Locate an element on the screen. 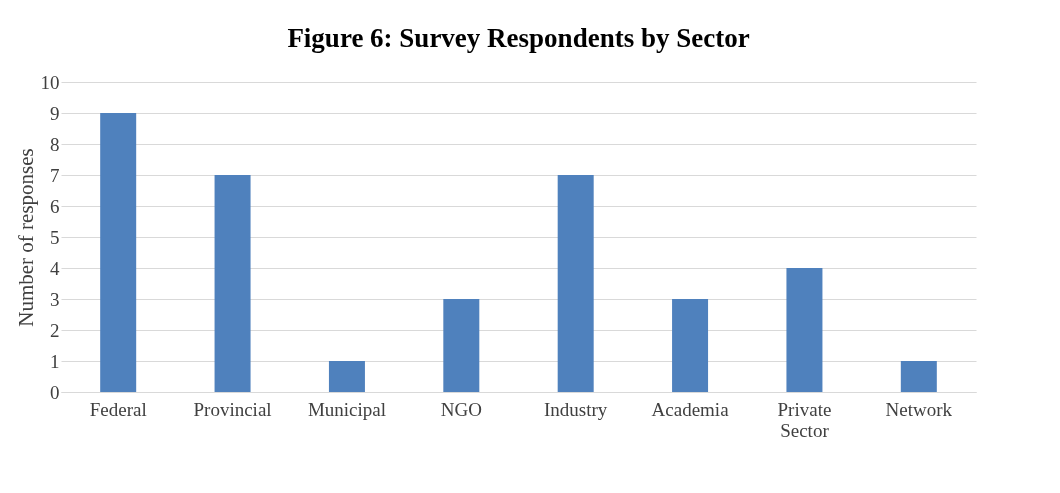 The height and width of the screenshot is (493, 1060). x-tick-label: Industry is located at coordinates (576, 409).